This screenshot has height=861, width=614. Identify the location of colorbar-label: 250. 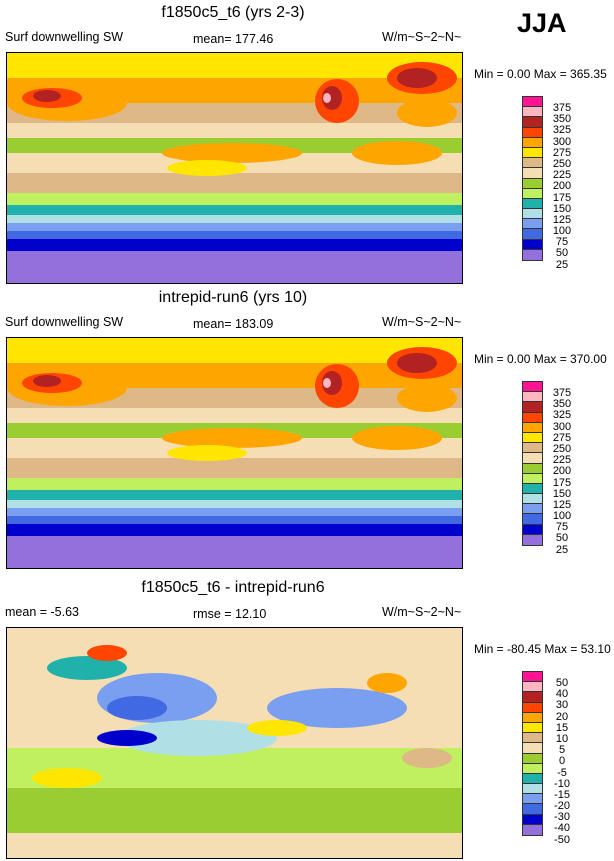
(562, 448).